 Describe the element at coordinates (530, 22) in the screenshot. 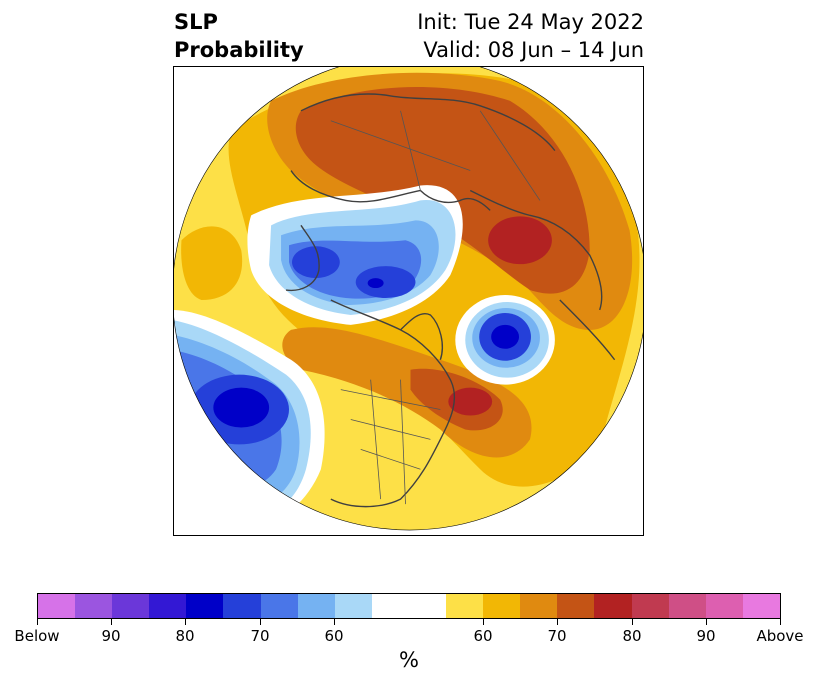

I see `init-date: Init: Tue 24 May 2022` at that location.